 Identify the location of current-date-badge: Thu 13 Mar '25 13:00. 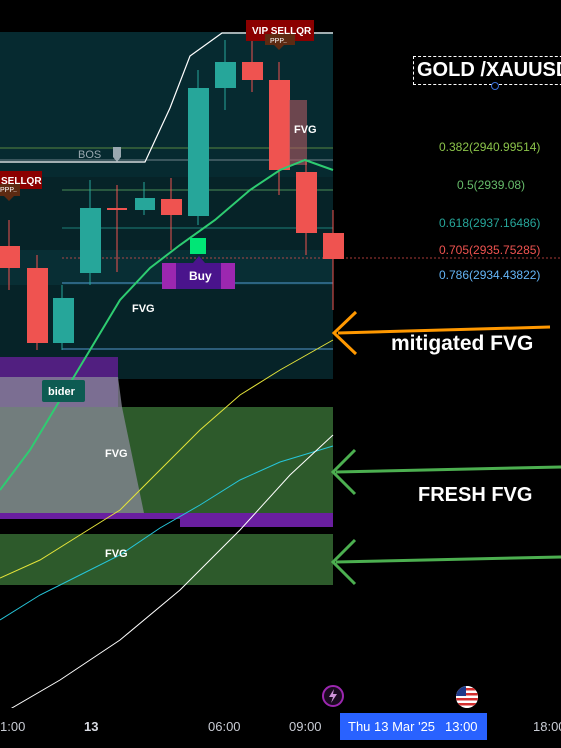
(413, 726).